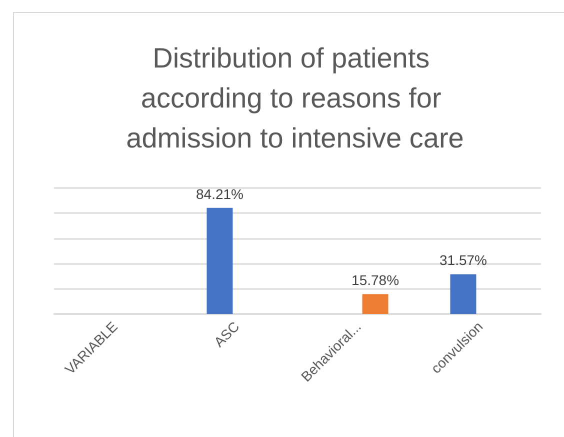 This screenshot has height=437, width=564. What do you see at coordinates (376, 280) in the screenshot?
I see `data-label: 15.78%` at bounding box center [376, 280].